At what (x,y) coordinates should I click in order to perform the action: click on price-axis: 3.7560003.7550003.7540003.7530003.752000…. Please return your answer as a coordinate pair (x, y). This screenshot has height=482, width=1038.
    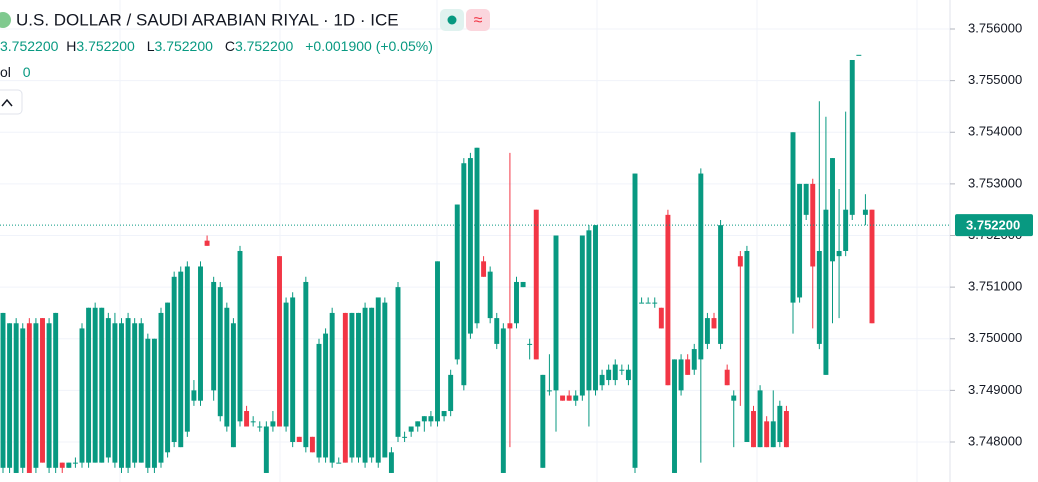
    Looking at the image, I should click on (991, 234).